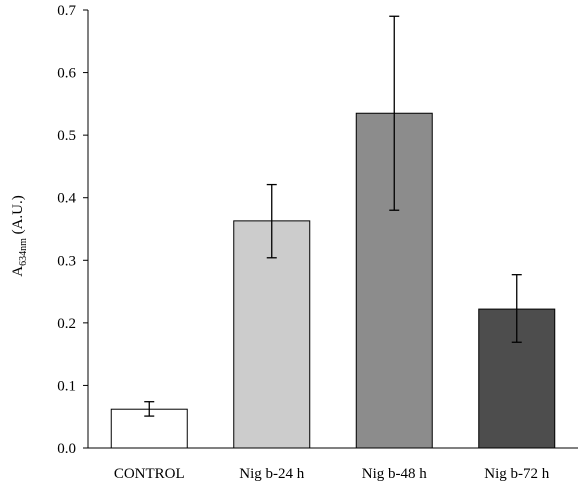  I want to click on y-axis-label: A634nm (A.U.), so click(19, 236).